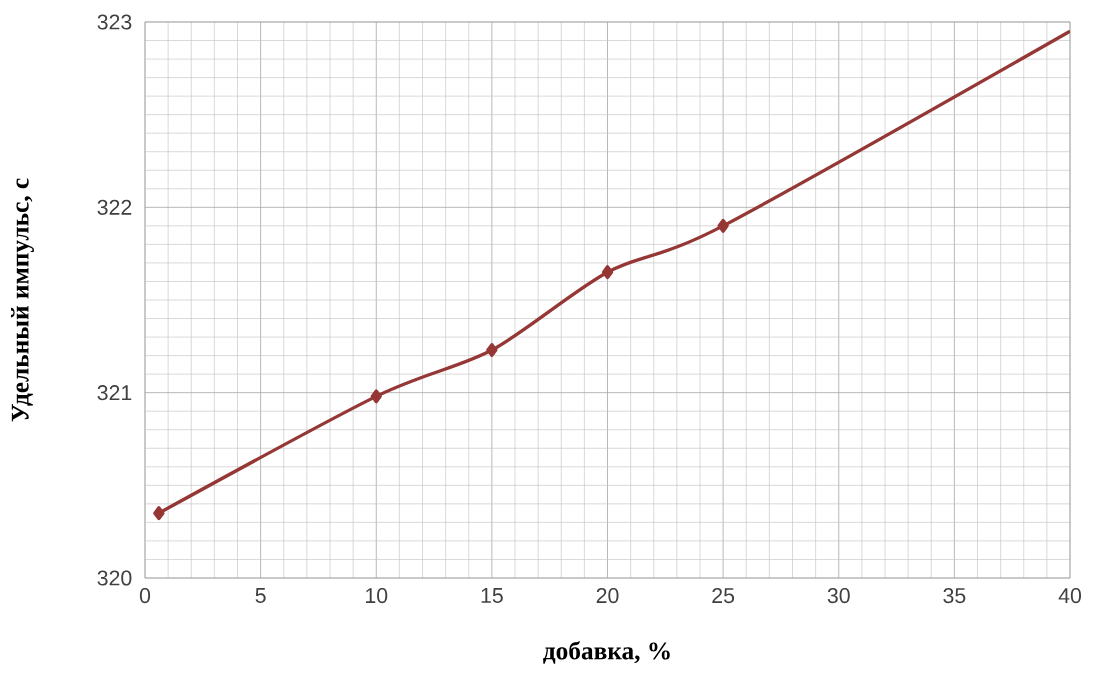  Describe the element at coordinates (606, 652) in the screenshot. I see `x-axis-title: добавка, %` at that location.